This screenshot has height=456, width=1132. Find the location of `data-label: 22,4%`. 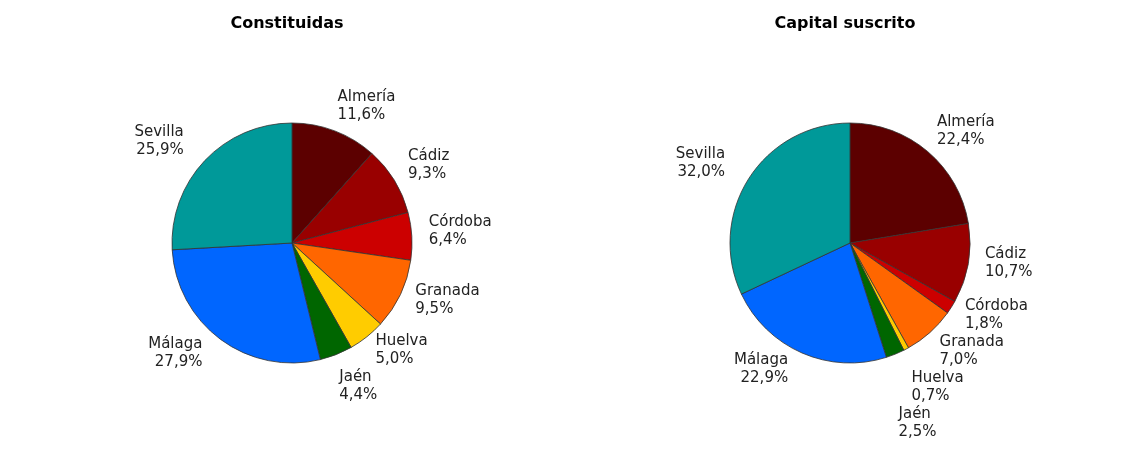

data-label: 22,4% is located at coordinates (960, 138).